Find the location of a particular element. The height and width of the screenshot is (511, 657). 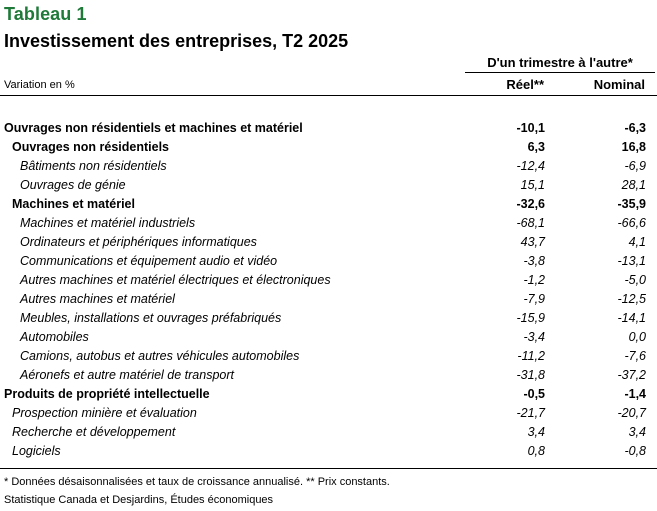

table-row: Logiciels 0,8 -0,8 is located at coordinates (328, 451).